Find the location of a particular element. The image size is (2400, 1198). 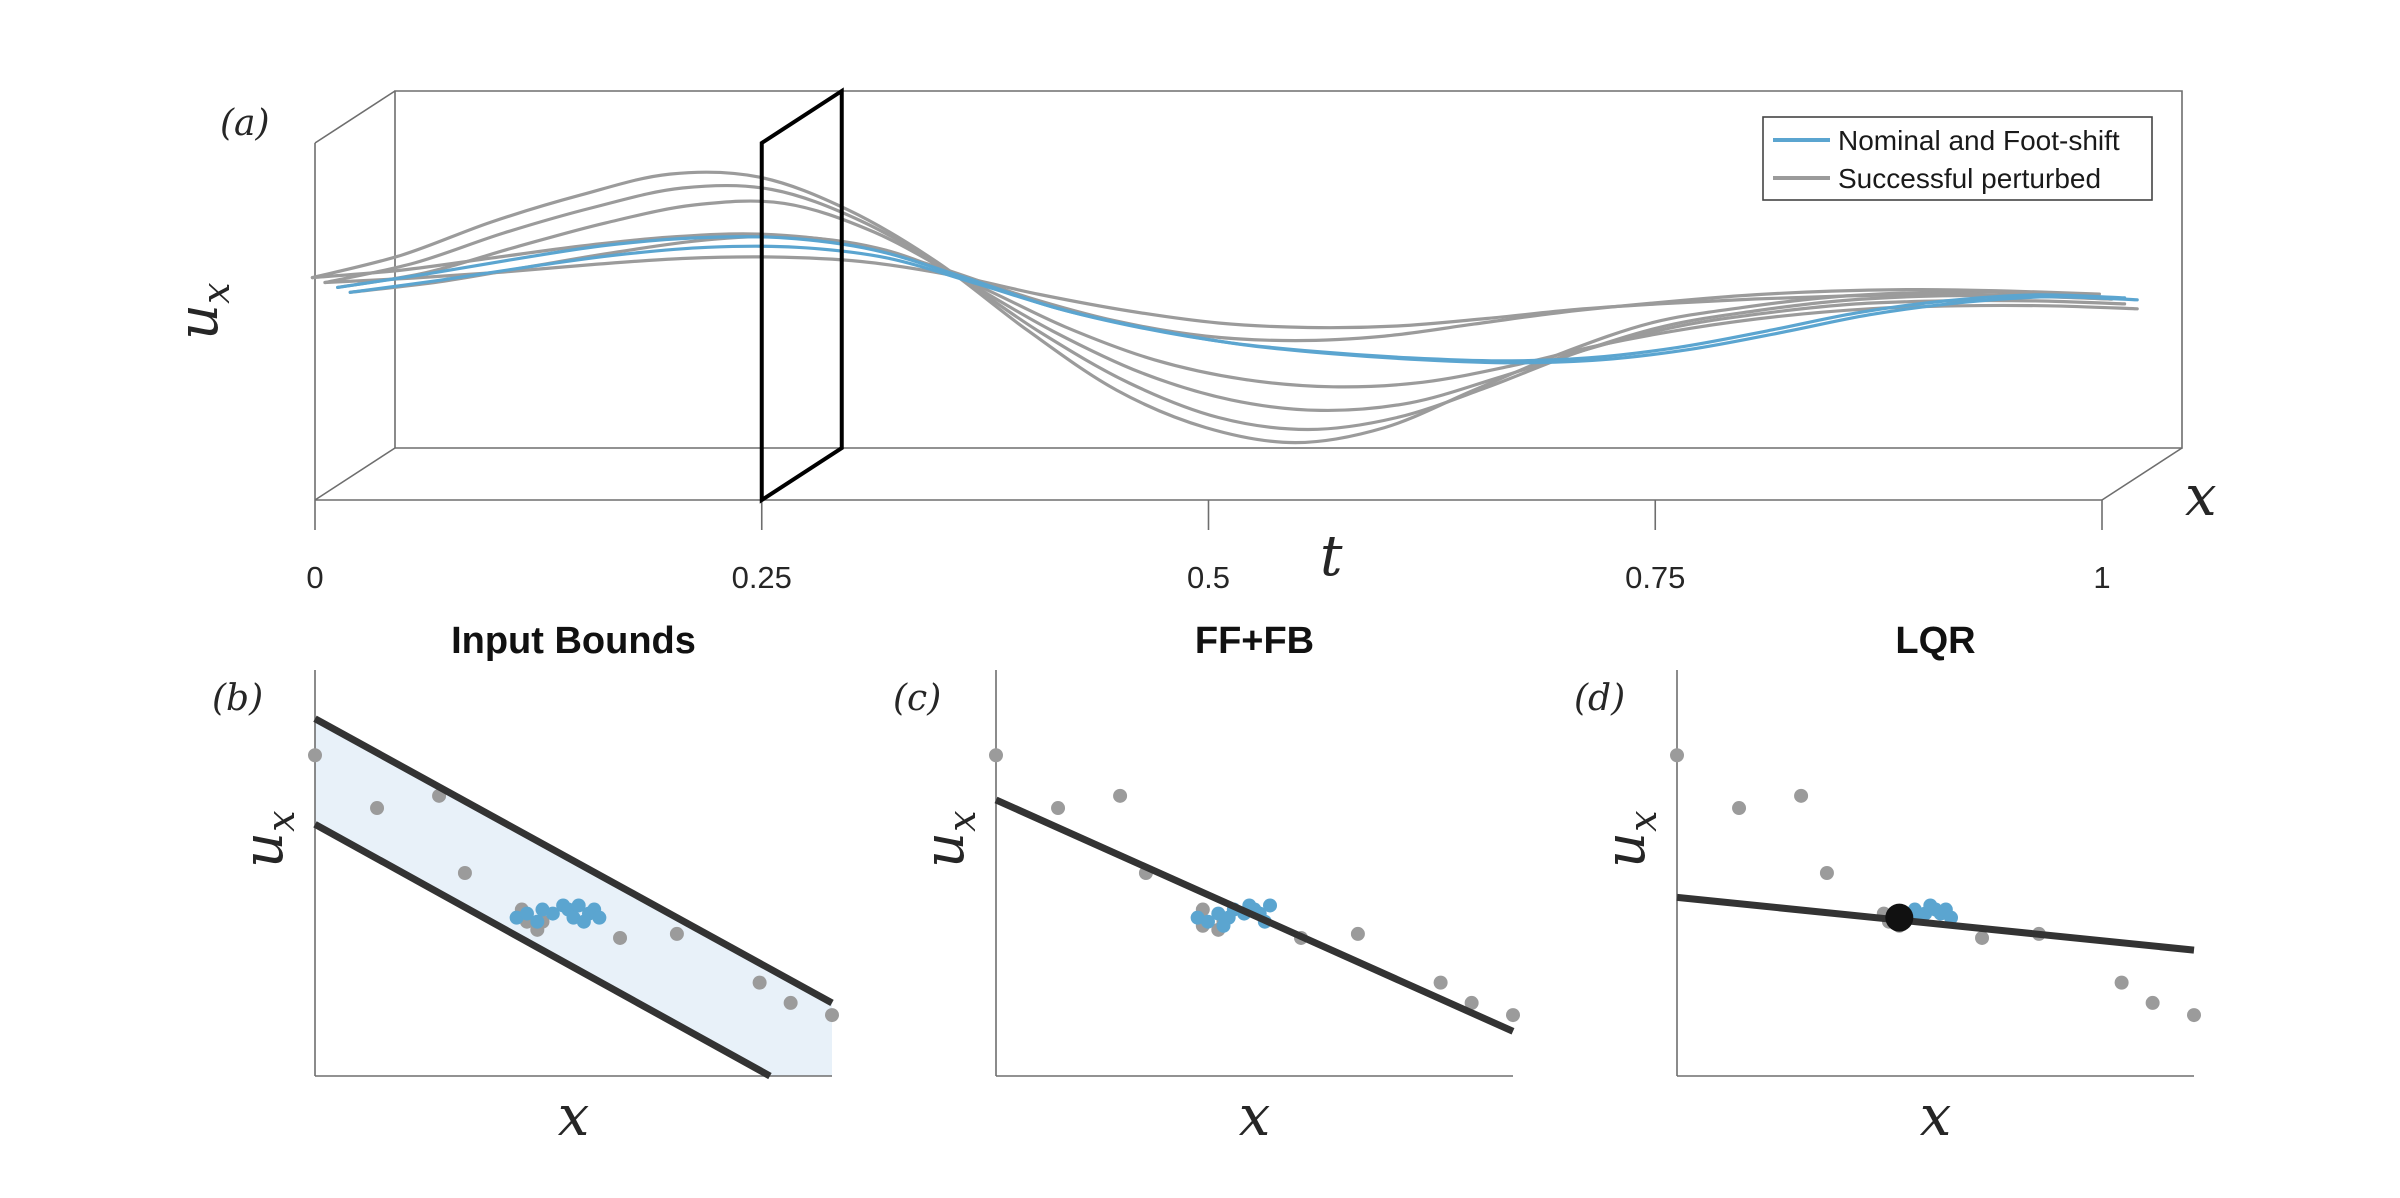

panel-d-xlabel: x is located at coordinates (1936, 1116).